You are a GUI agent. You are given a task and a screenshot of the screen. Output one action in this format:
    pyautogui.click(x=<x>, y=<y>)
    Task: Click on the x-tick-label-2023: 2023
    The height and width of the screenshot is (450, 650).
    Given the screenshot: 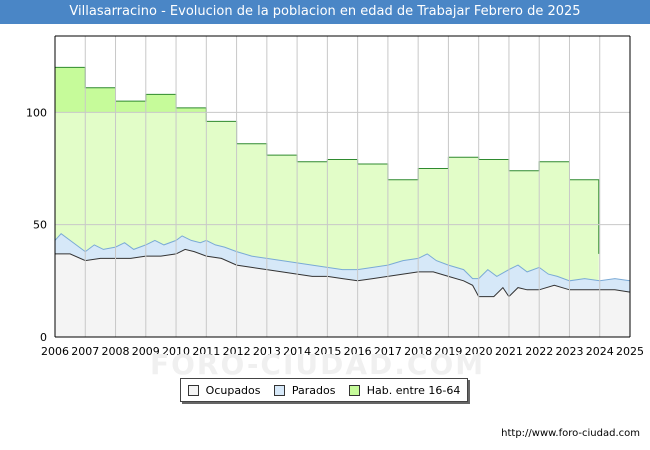 What is the action you would take?
    pyautogui.click(x=569, y=351)
    